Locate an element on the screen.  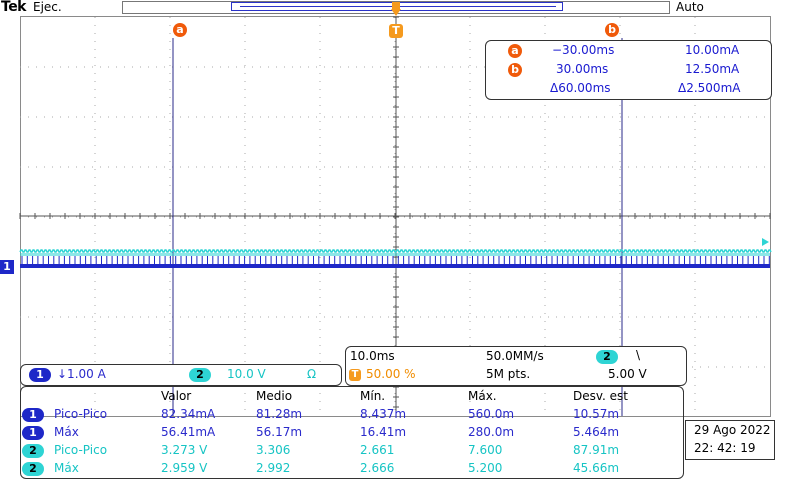
cursor-delta-time: Δ60.00ms is located at coordinates (580, 88).